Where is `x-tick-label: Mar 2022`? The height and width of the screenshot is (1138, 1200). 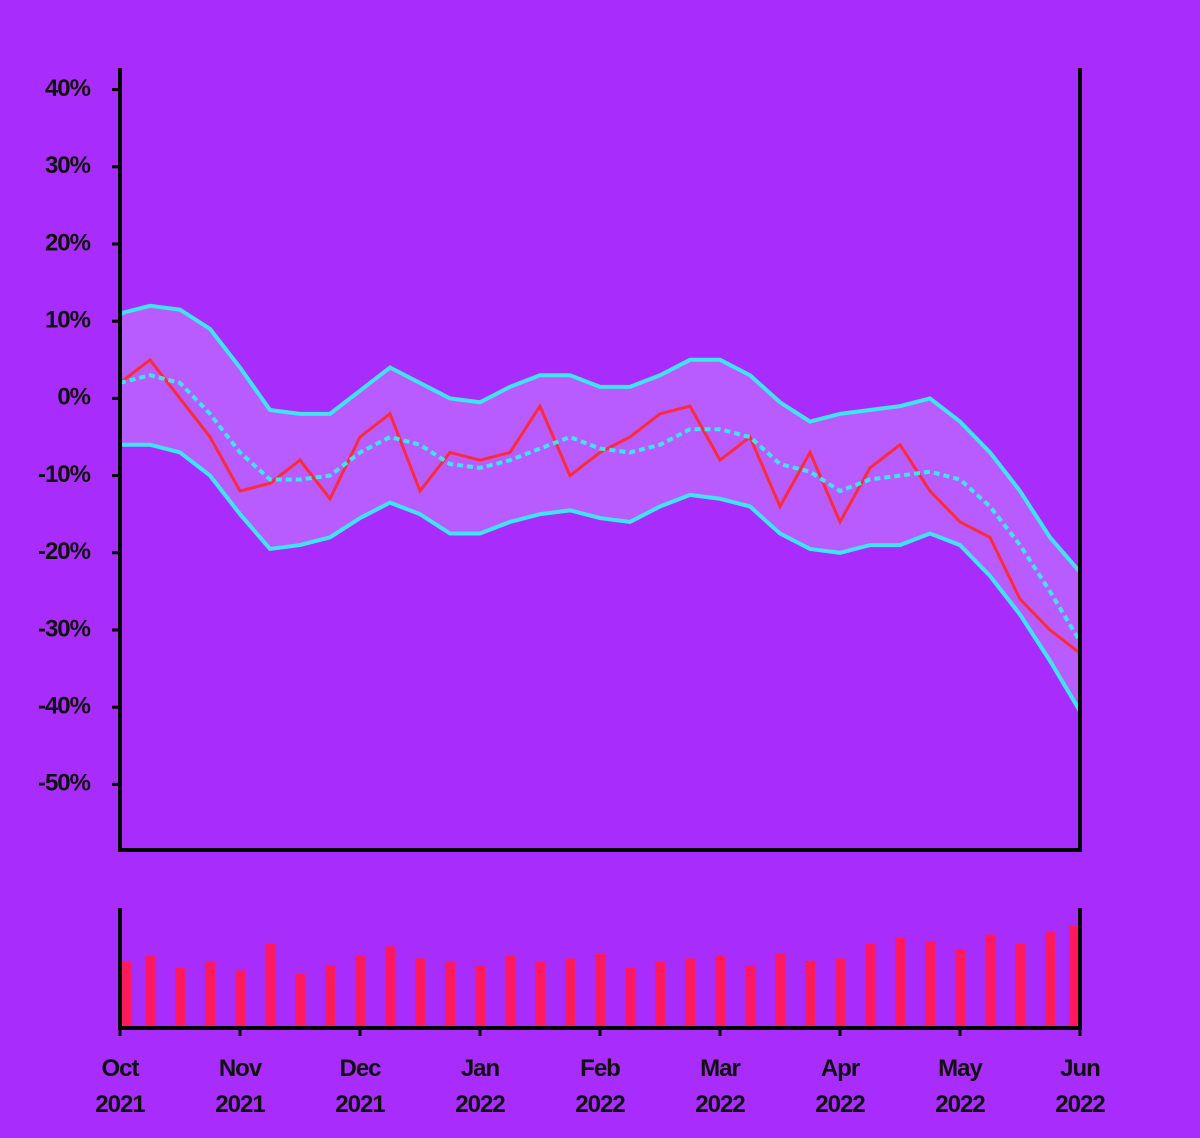
x-tick-label: Mar 2022 is located at coordinates (720, 1086).